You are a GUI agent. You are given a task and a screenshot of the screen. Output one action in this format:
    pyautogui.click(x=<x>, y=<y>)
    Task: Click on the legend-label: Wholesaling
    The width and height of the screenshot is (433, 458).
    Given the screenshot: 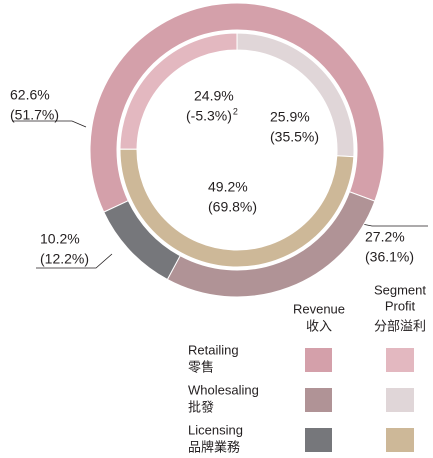 What is the action you would take?
    pyautogui.click(x=223, y=389)
    